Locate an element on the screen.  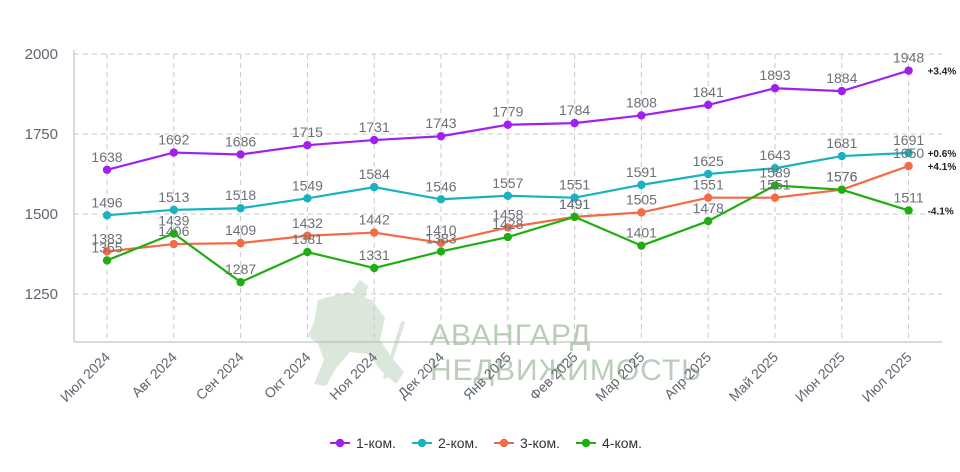
change-label: +4.1% is located at coordinates (942, 167).